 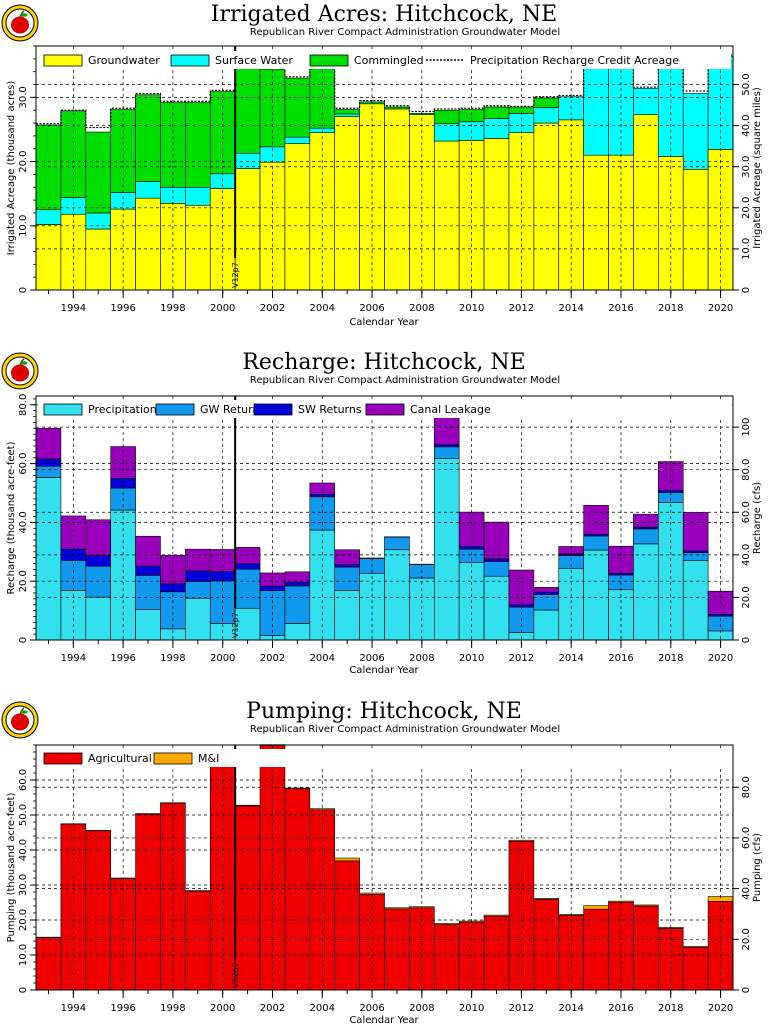 What do you see at coordinates (122, 1008) in the screenshot?
I see `x-tick-label: 1996` at bounding box center [122, 1008].